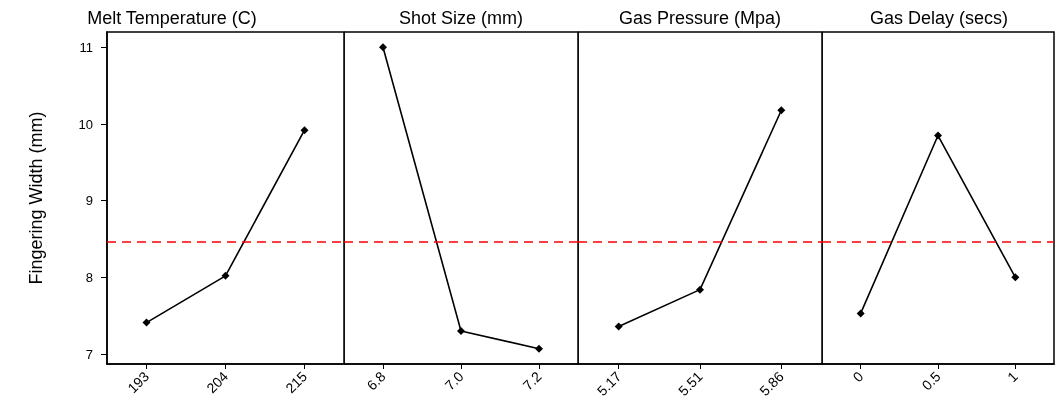 Image resolution: width=1058 pixels, height=414 pixels. What do you see at coordinates (939, 18) in the screenshot?
I see `chart-title: Gas Delay (secs)` at bounding box center [939, 18].